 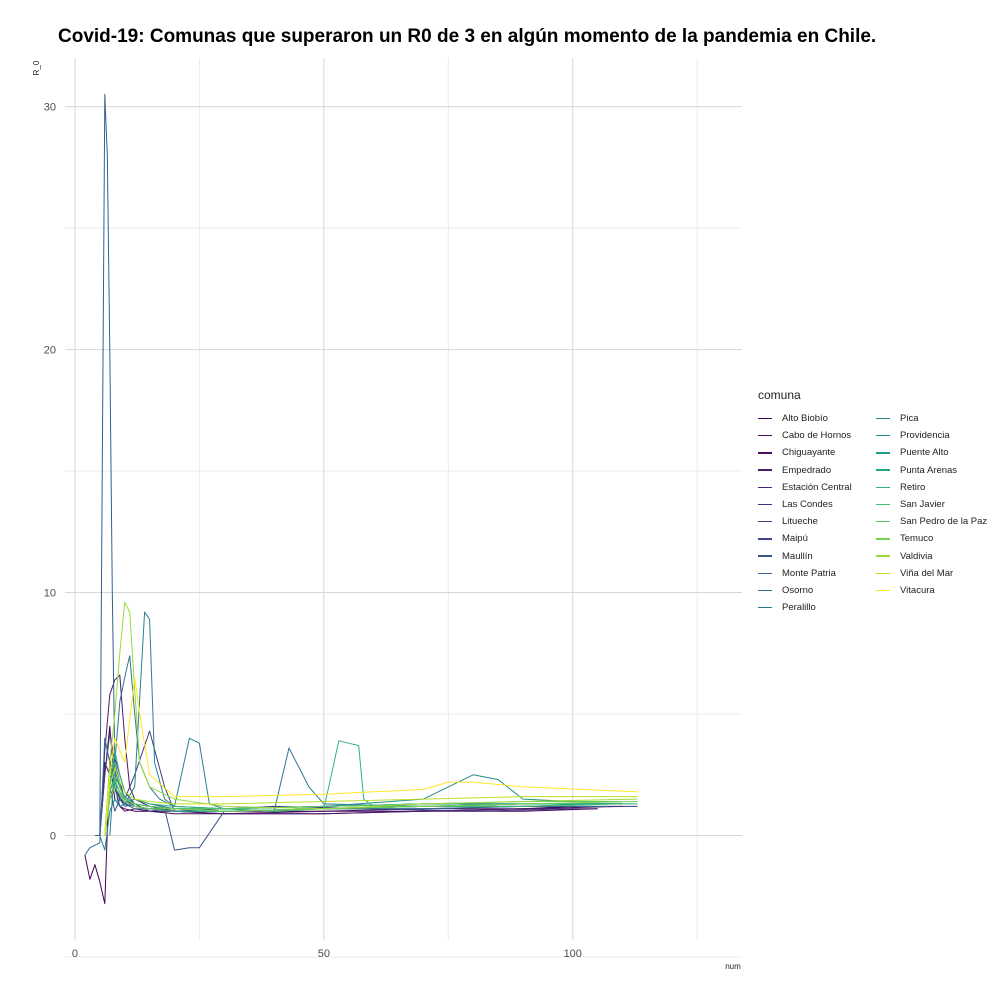 What do you see at coordinates (935, 487) in the screenshot?
I see `legend-item: Retiro` at bounding box center [935, 487].